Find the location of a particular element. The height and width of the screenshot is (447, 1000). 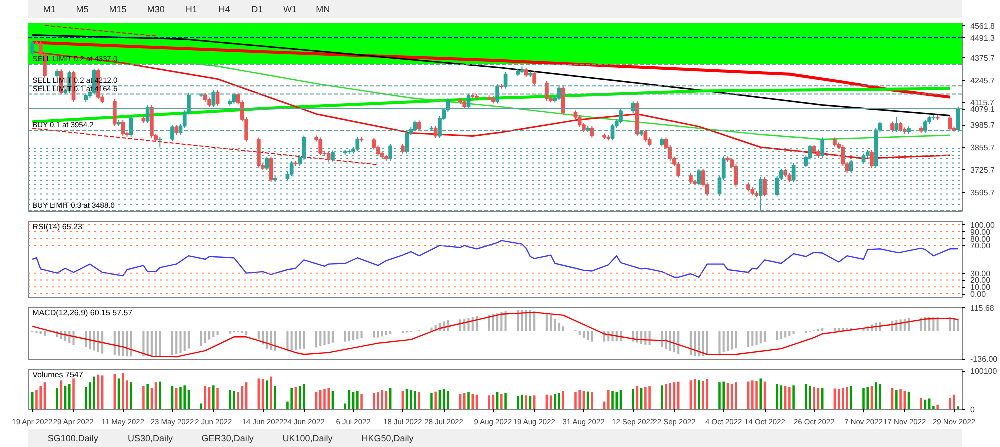

text: HKG50,Daily is located at coordinates (388, 439).